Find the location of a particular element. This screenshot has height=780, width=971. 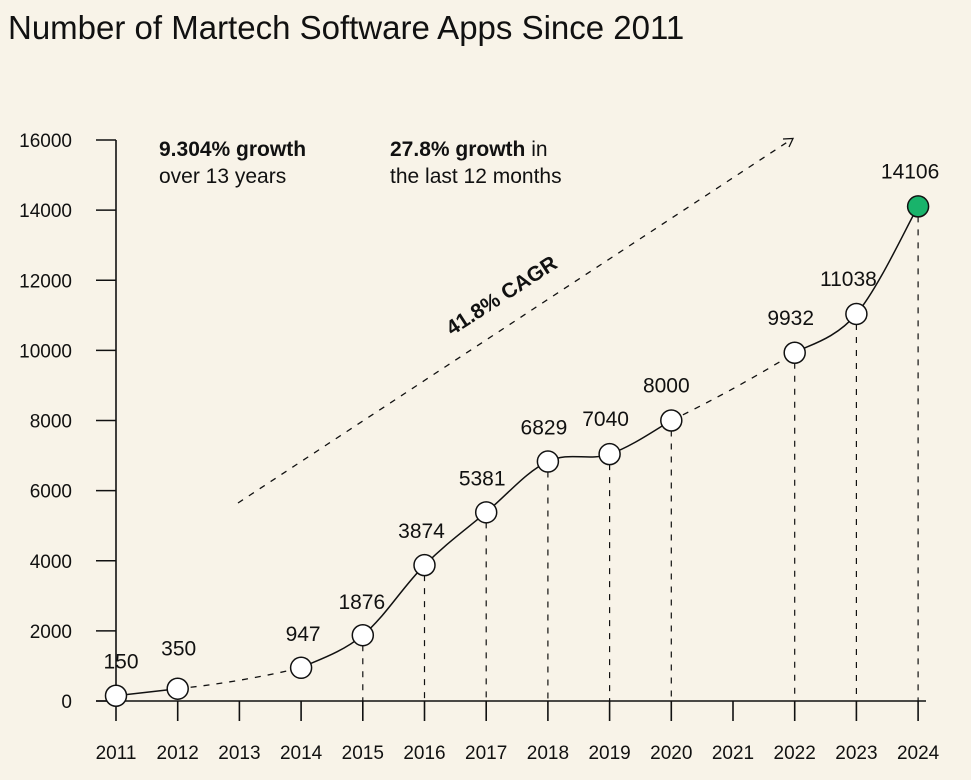

data-point-2019 is located at coordinates (609, 454).